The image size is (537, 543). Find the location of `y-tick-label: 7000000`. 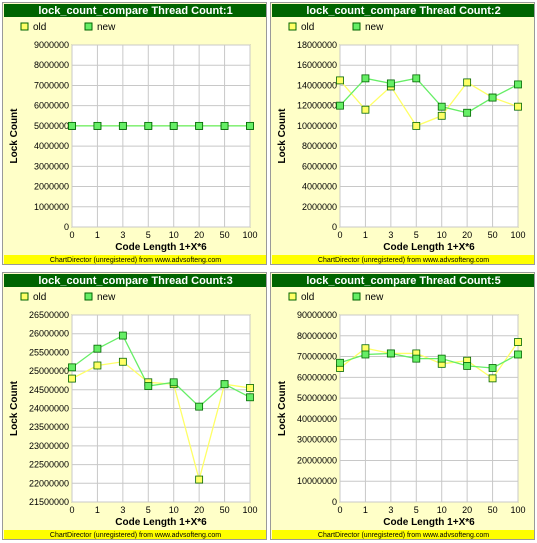

y-tick-label: 7000000 is located at coordinates (51, 85).